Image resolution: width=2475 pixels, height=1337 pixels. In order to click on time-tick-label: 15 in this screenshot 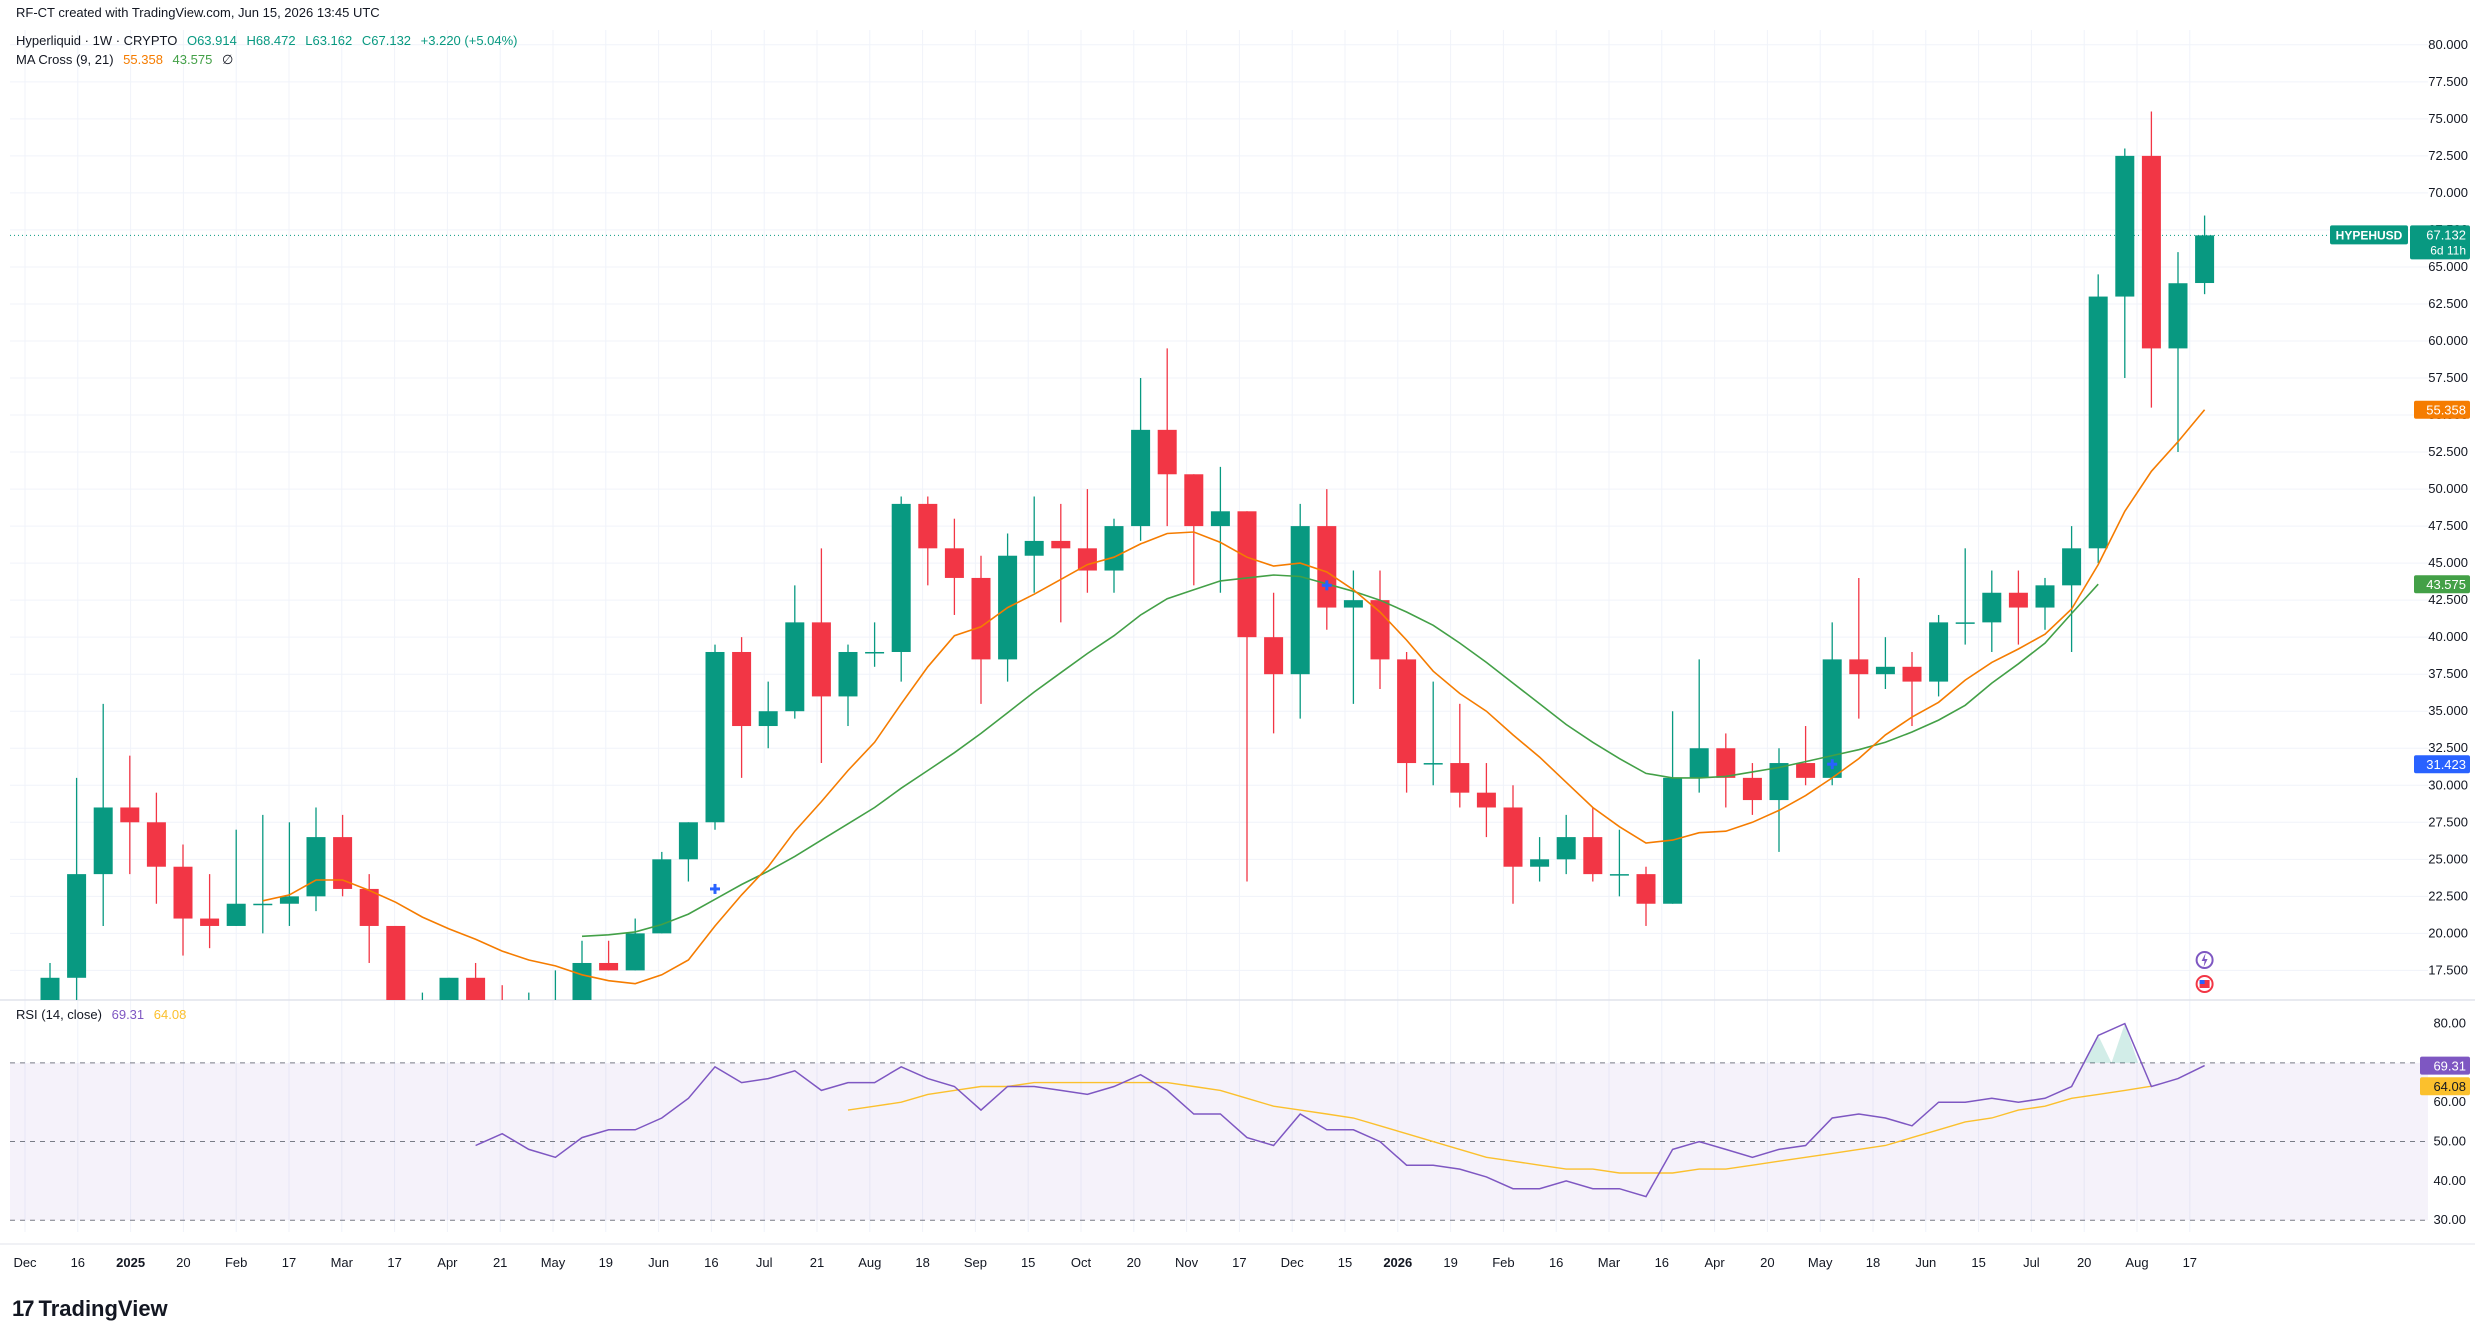, I will do `click(1028, 1262)`.